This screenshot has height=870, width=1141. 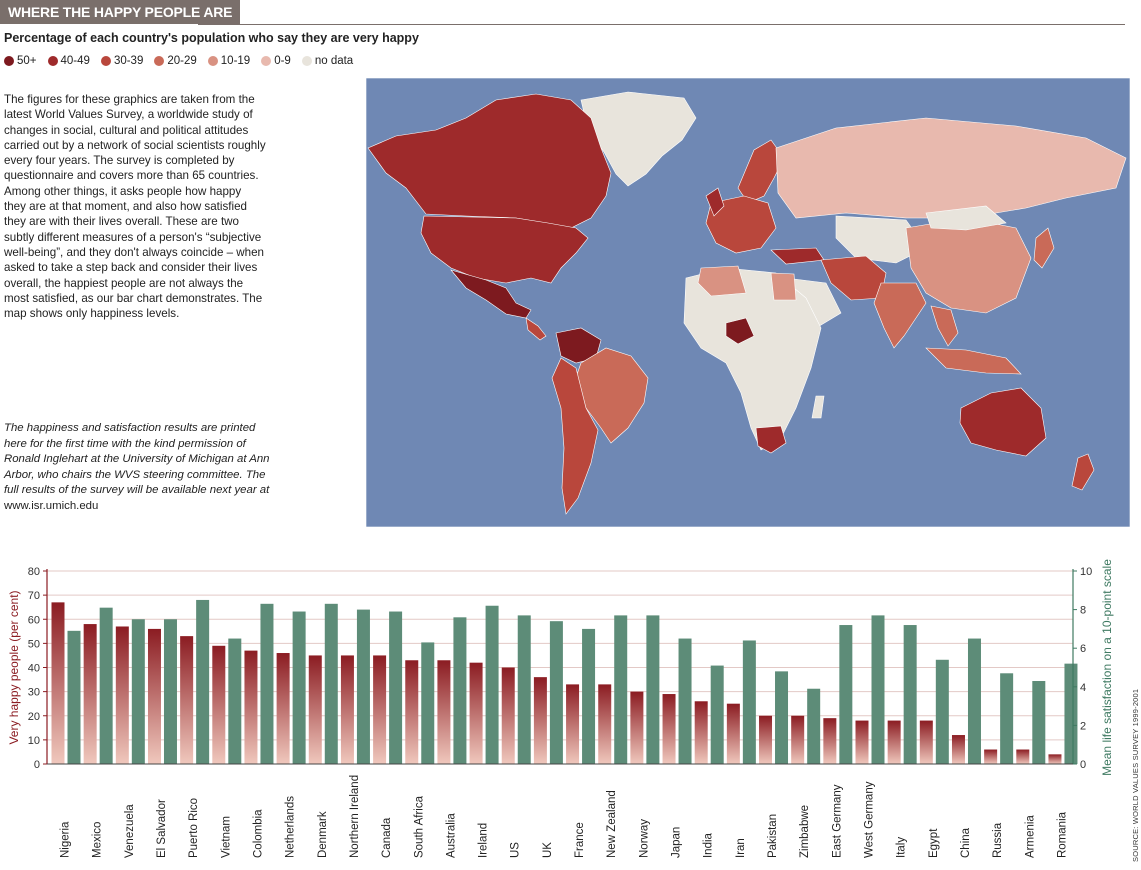 What do you see at coordinates (34, 572) in the screenshot?
I see `left-tick-label: 80` at bounding box center [34, 572].